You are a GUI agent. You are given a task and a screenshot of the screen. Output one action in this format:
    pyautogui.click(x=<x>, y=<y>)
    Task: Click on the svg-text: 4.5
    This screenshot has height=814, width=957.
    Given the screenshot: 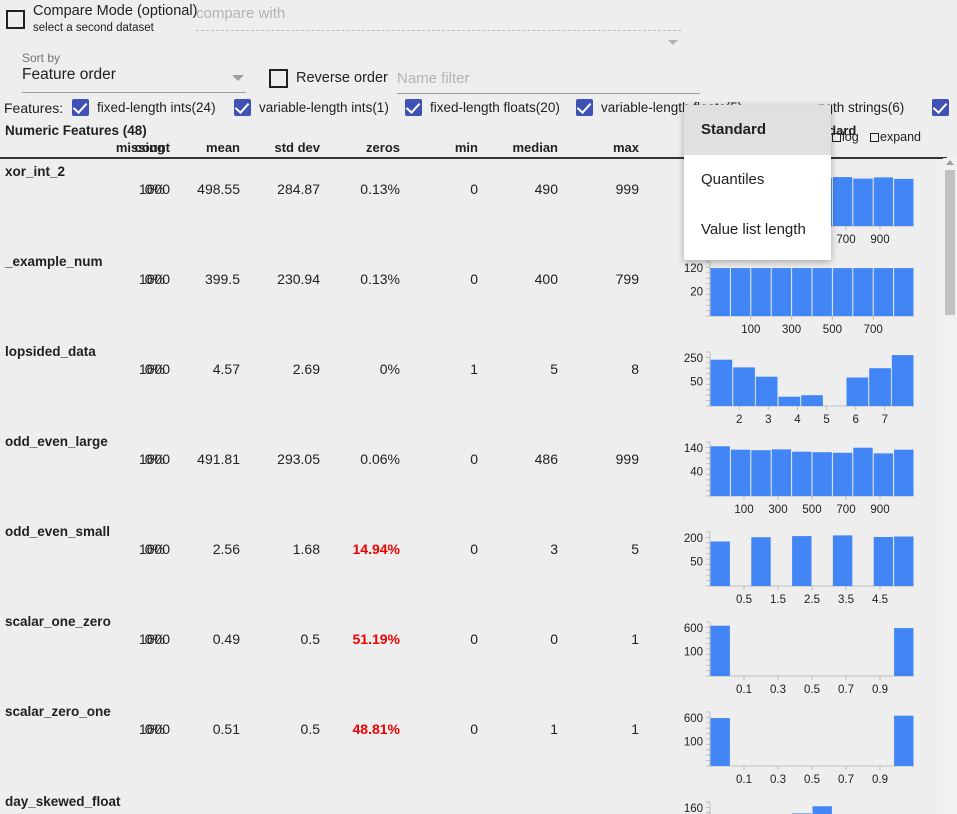 What is the action you would take?
    pyautogui.click(x=880, y=600)
    